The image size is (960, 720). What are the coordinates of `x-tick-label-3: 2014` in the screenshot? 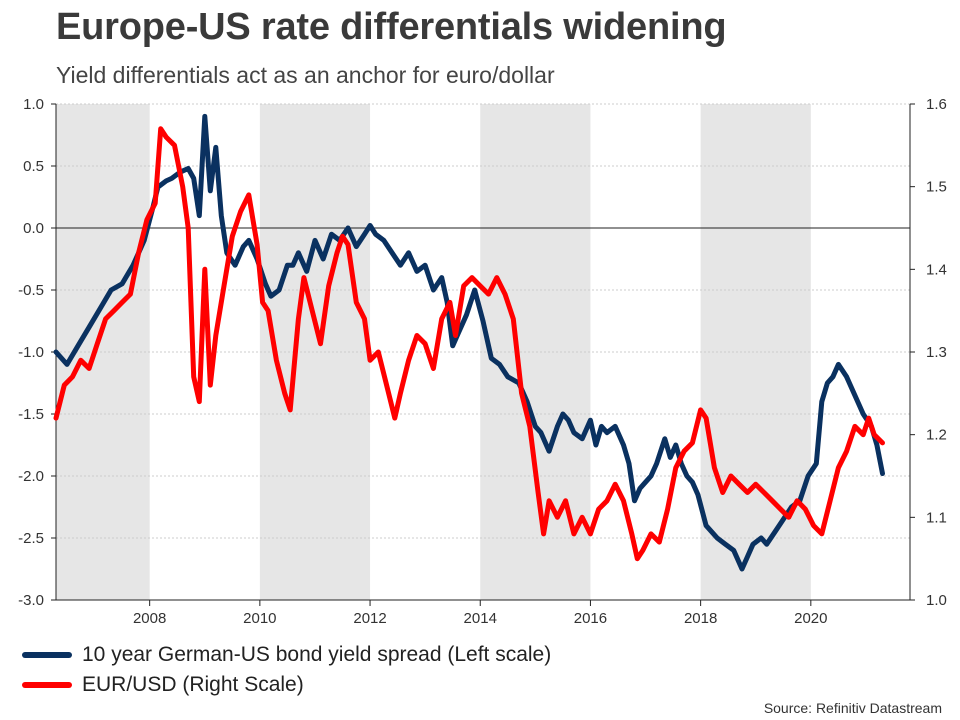 It's located at (480, 618).